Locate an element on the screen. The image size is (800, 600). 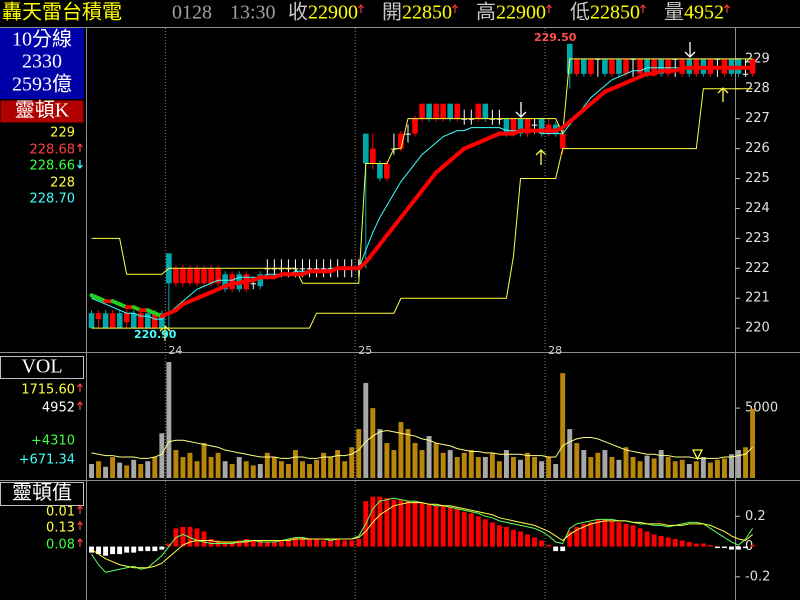
quote-bar: 收 22900 開 22850 高 22900 低 22850 量 4952 is located at coordinates (506, 12).